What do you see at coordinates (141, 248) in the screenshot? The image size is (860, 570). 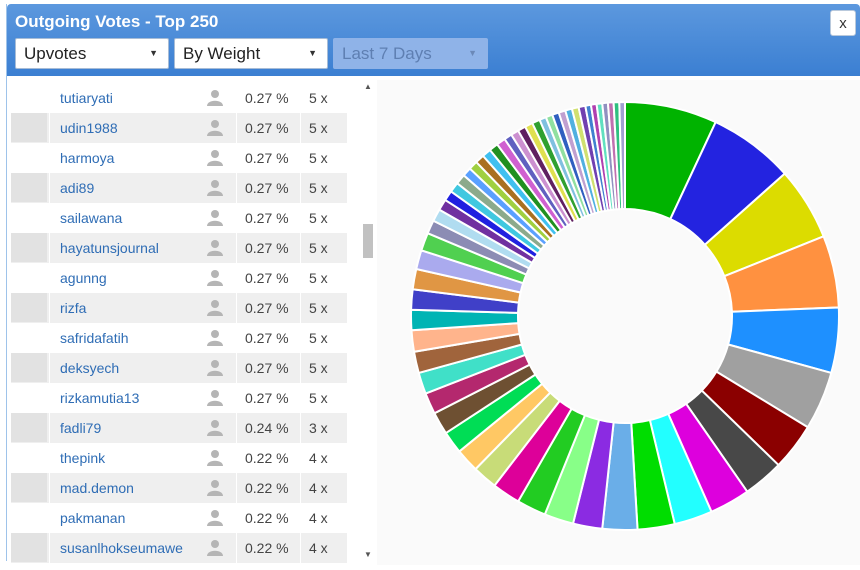 I see `voter-name-link: hayatunsjournal` at bounding box center [141, 248].